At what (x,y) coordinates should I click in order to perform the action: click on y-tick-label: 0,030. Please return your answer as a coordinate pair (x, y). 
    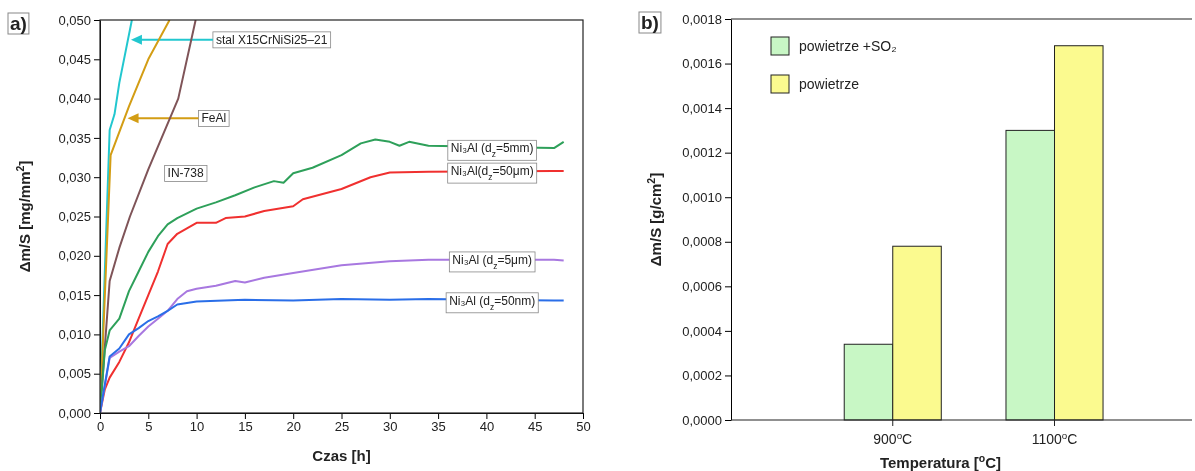
    Looking at the image, I should click on (74, 177).